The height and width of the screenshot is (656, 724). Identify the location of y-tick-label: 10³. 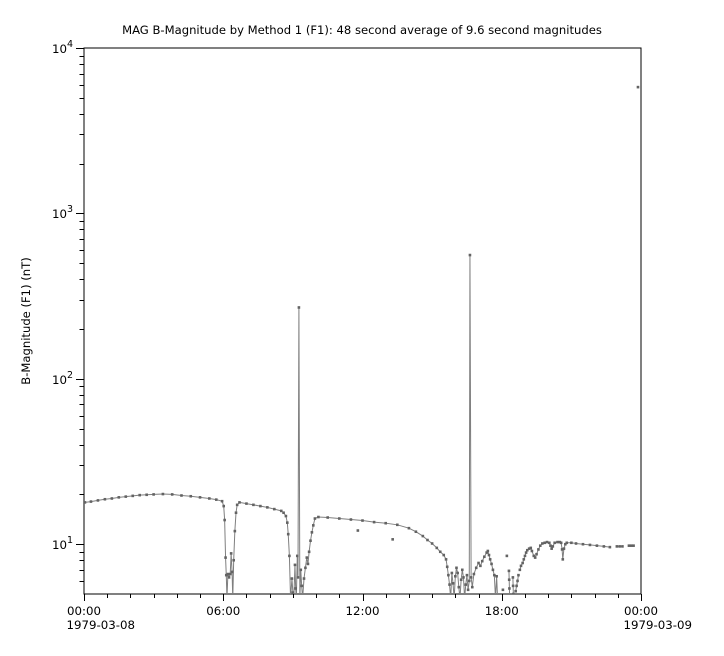
(62, 212).